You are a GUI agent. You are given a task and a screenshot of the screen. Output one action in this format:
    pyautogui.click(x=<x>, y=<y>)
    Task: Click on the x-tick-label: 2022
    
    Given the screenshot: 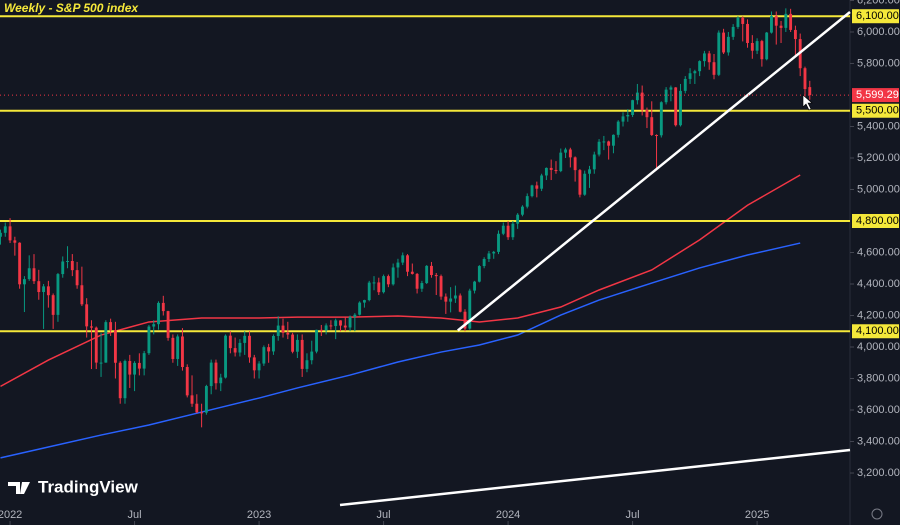 What is the action you would take?
    pyautogui.click(x=11, y=515)
    